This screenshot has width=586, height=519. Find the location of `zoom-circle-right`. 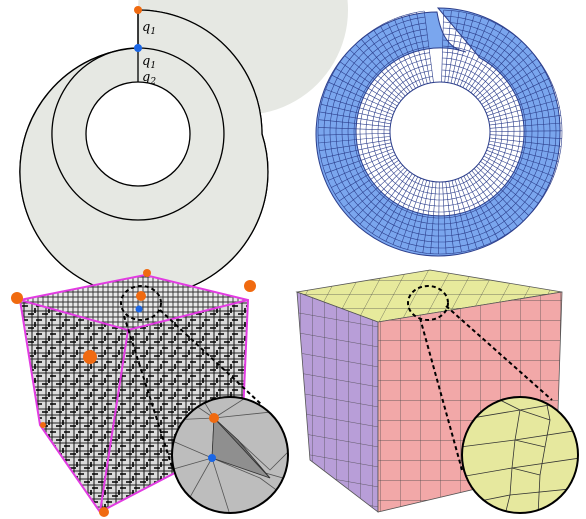

zoom-circle-right is located at coordinates (520, 455).